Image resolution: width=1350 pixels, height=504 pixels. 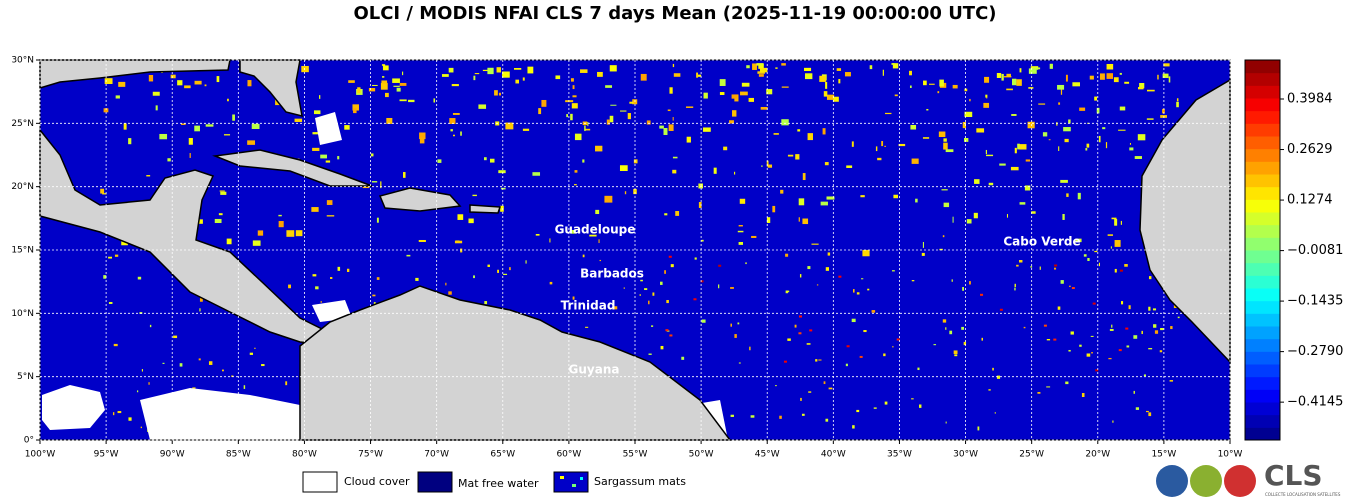 What do you see at coordinates (1315, 301) in the screenshot?
I see `colorbar-tick-label: −0.1435` at bounding box center [1315, 301].